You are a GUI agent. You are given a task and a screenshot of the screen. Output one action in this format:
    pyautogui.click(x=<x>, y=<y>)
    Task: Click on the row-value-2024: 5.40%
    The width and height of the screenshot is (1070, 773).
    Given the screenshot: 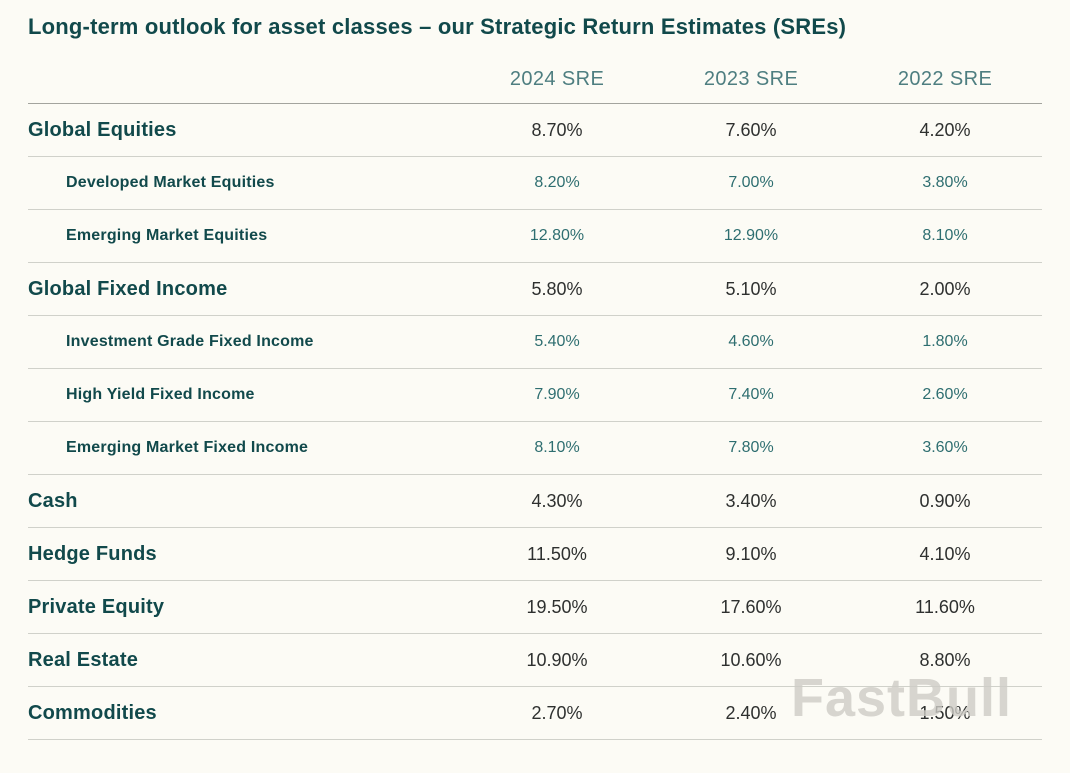 What is the action you would take?
    pyautogui.click(x=557, y=341)
    